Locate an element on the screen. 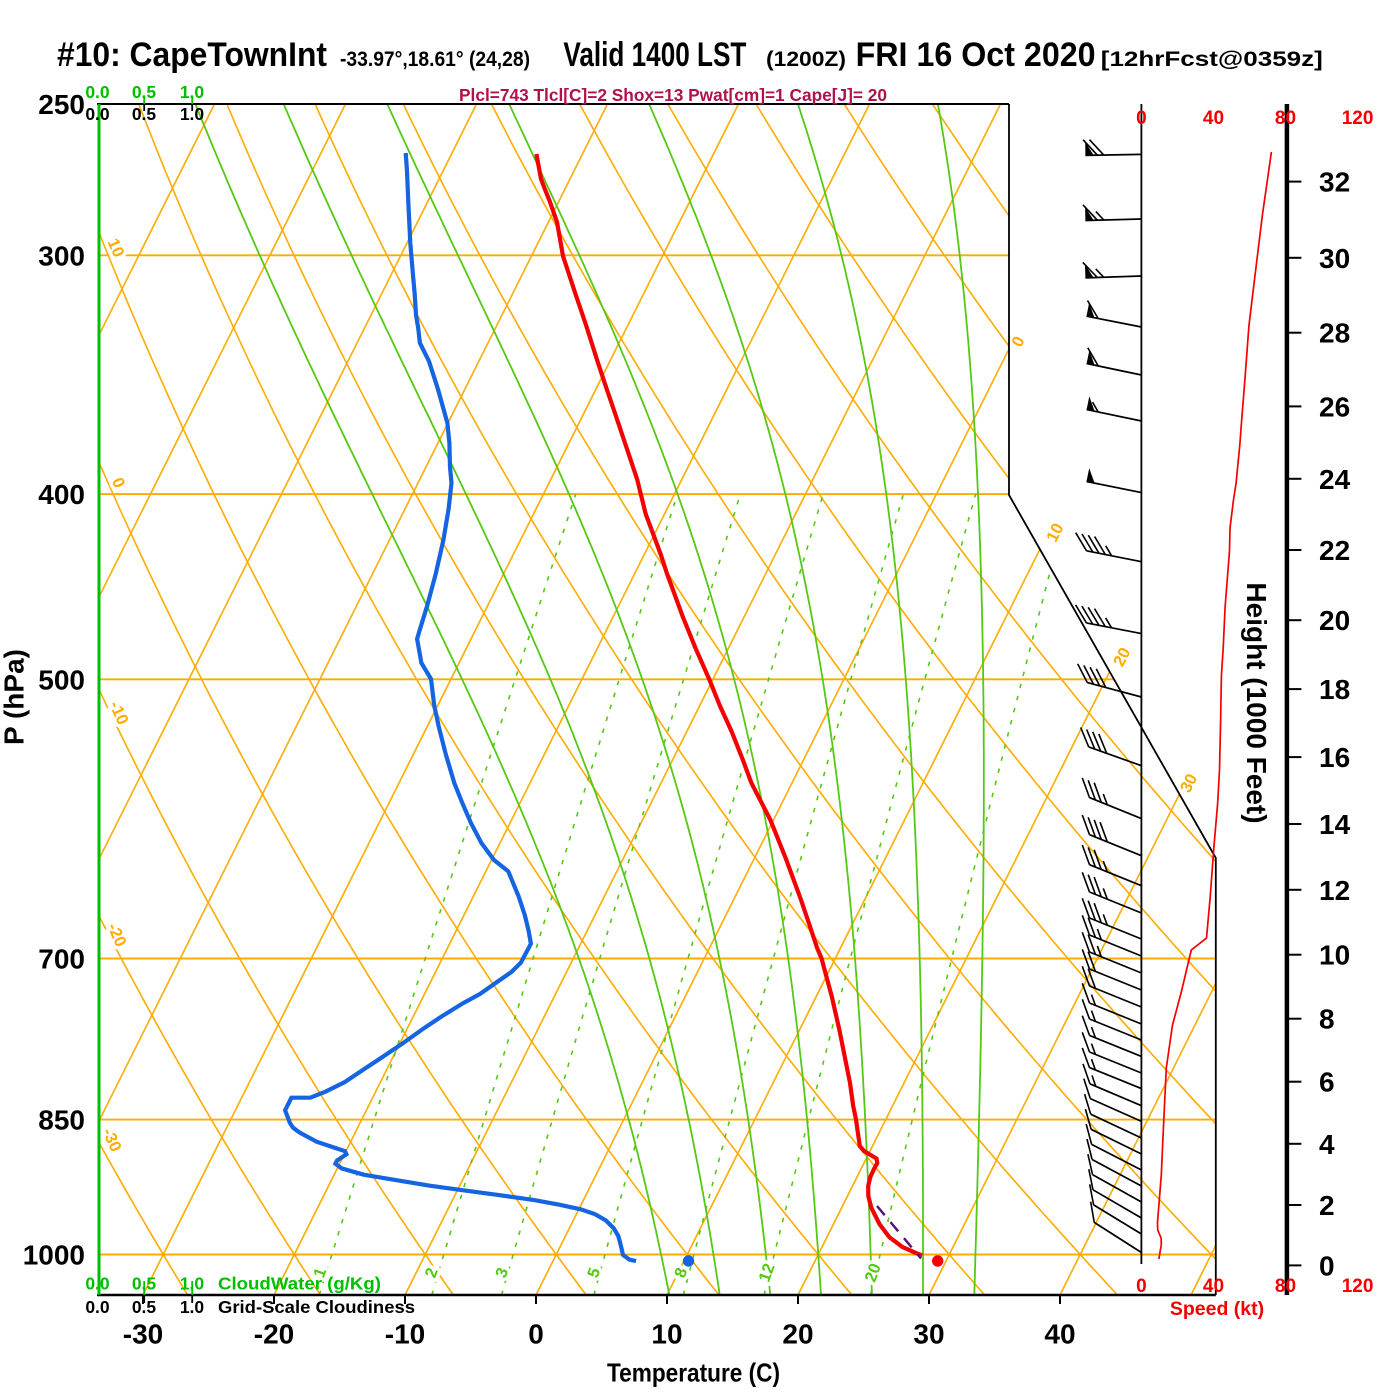 The width and height of the screenshot is (1400, 1400). svg-text: 8 is located at coordinates (1327, 1019).